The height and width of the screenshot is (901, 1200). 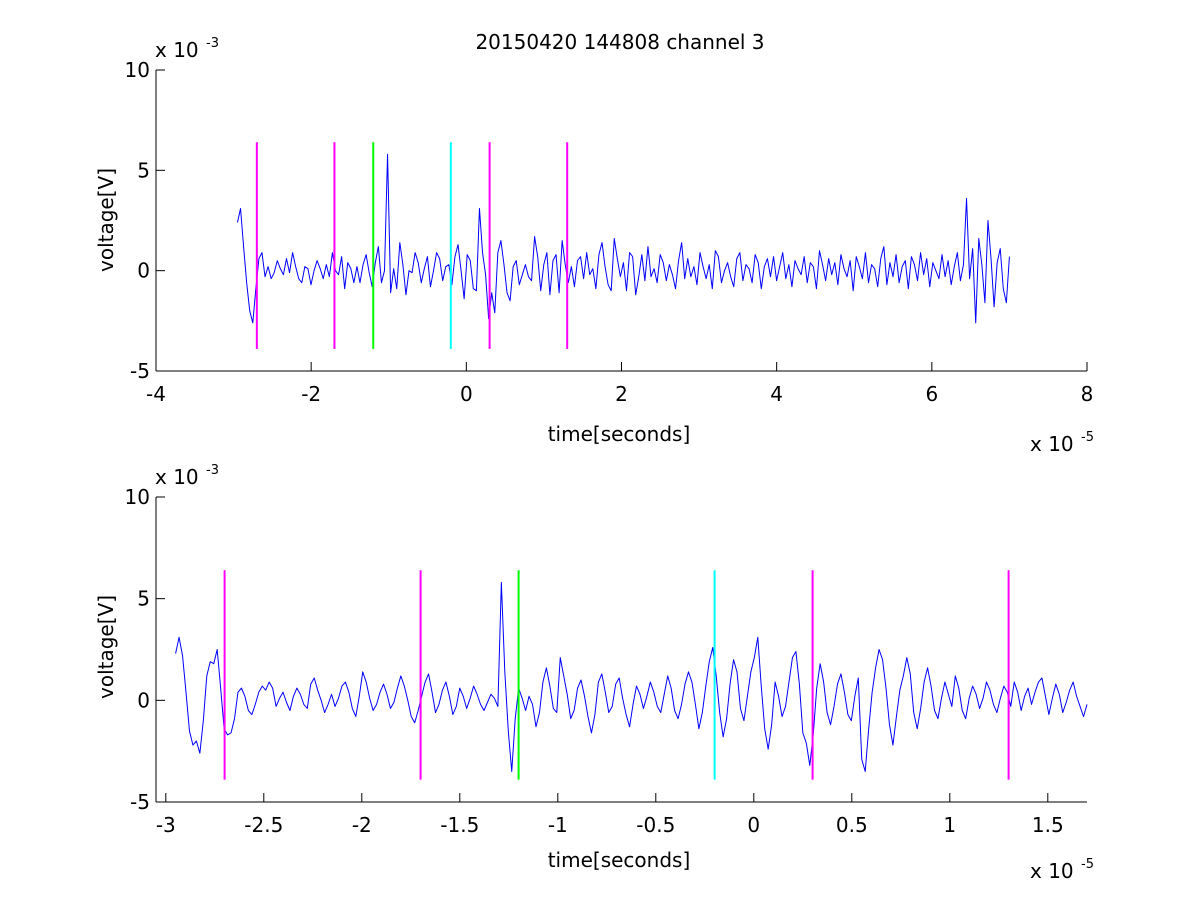 I want to click on top-x-exponent-power: -5, so click(x=1087, y=437).